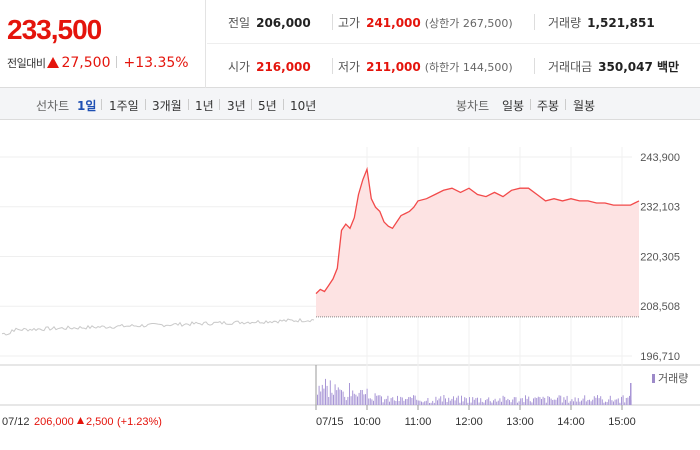 Image resolution: width=700 pixels, height=450 pixels. What do you see at coordinates (350, 104) in the screenshot?
I see `chart-toolbar: 선차트 1일 1주일 3개월 1년 3년 5년 10년 봉차트 일봉 주봉 월봉` at bounding box center [350, 104].